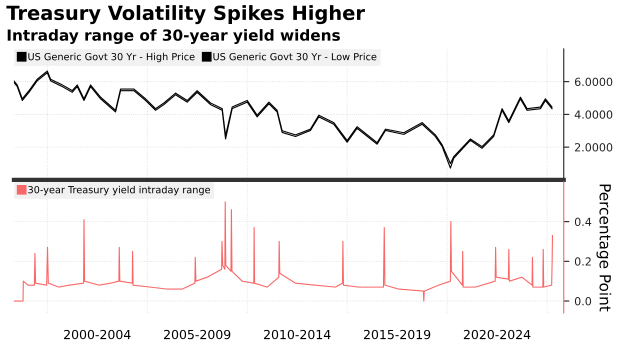  What do you see at coordinates (593, 114) in the screenshot?
I see `y-tick-label: 4.0000` at bounding box center [593, 114].